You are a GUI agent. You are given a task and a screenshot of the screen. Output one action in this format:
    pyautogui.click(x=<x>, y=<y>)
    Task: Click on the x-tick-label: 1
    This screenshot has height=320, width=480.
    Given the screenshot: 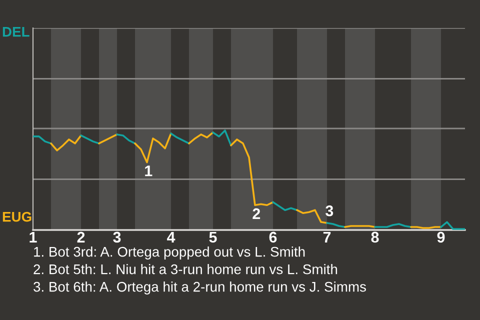 What is the action you would take?
    pyautogui.click(x=33, y=237)
    